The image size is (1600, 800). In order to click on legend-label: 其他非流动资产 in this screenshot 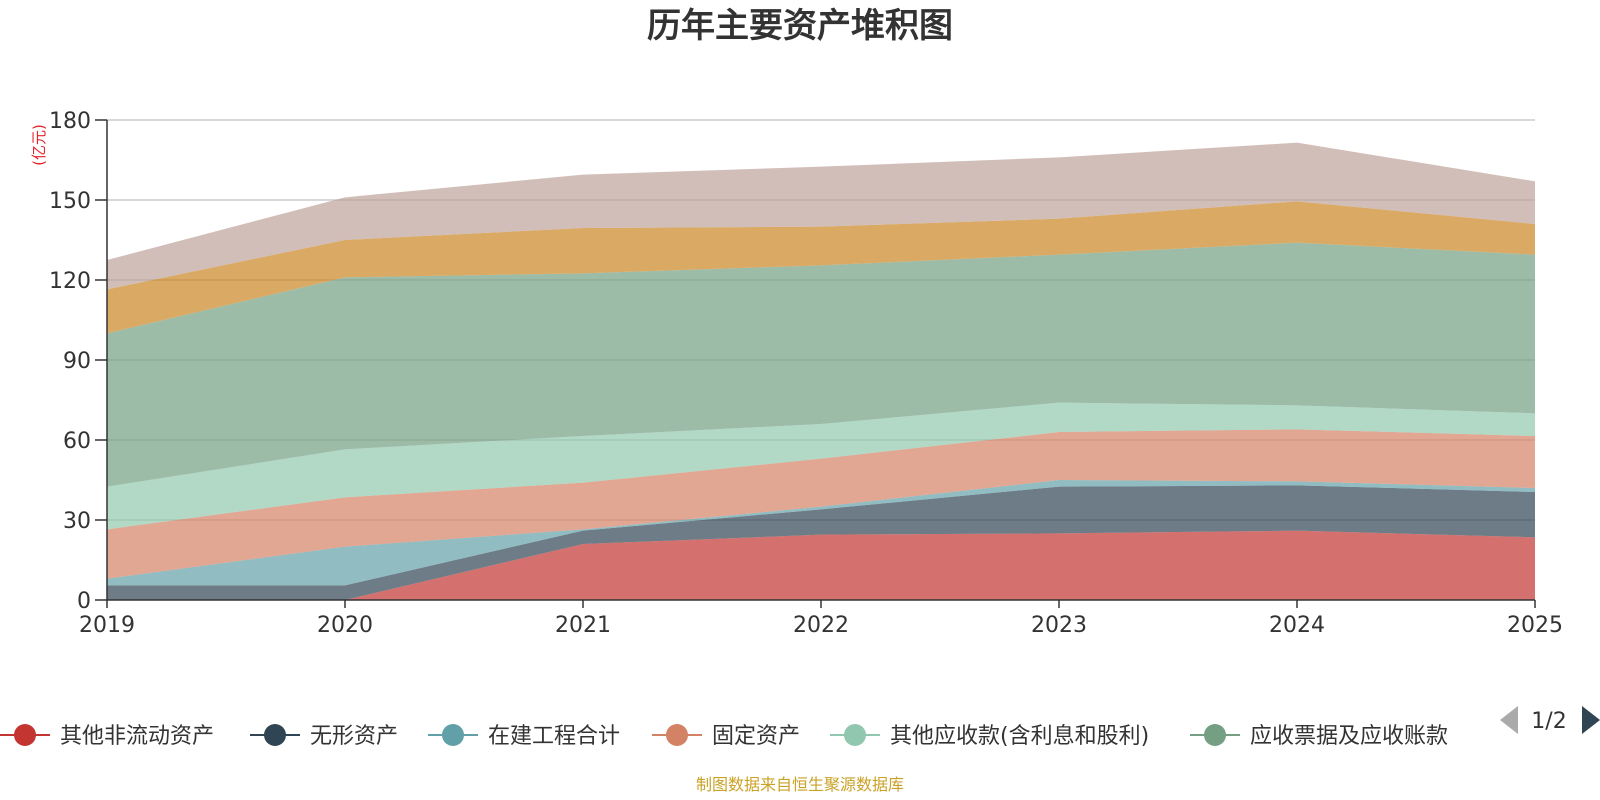, I will do `click(137, 736)`.